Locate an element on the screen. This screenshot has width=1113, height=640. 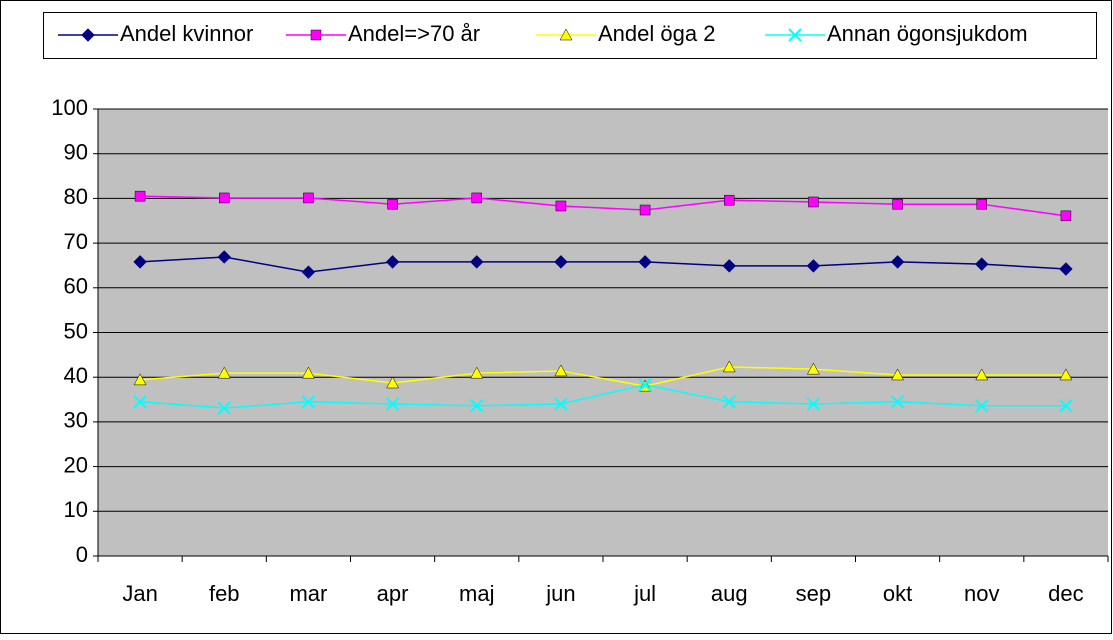
y-tick-label: 90 is located at coordinates (76, 152).